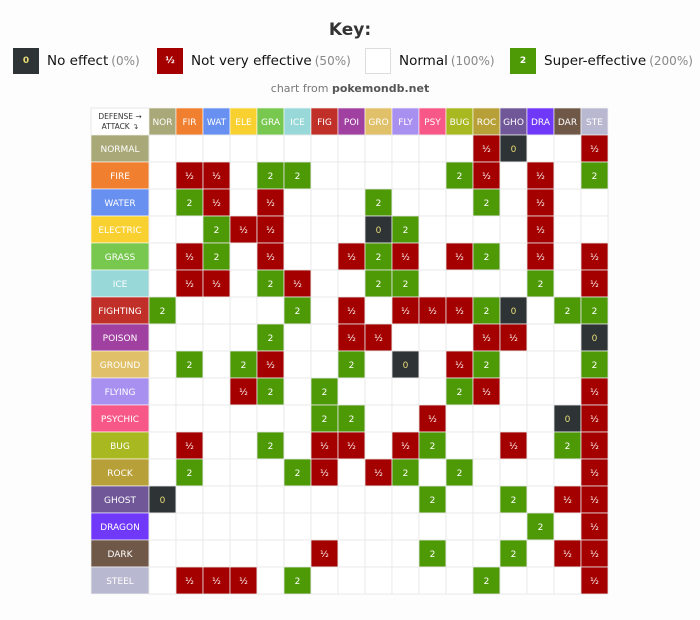  What do you see at coordinates (120, 418) in the screenshot?
I see `row-header-psychic` at bounding box center [120, 418].